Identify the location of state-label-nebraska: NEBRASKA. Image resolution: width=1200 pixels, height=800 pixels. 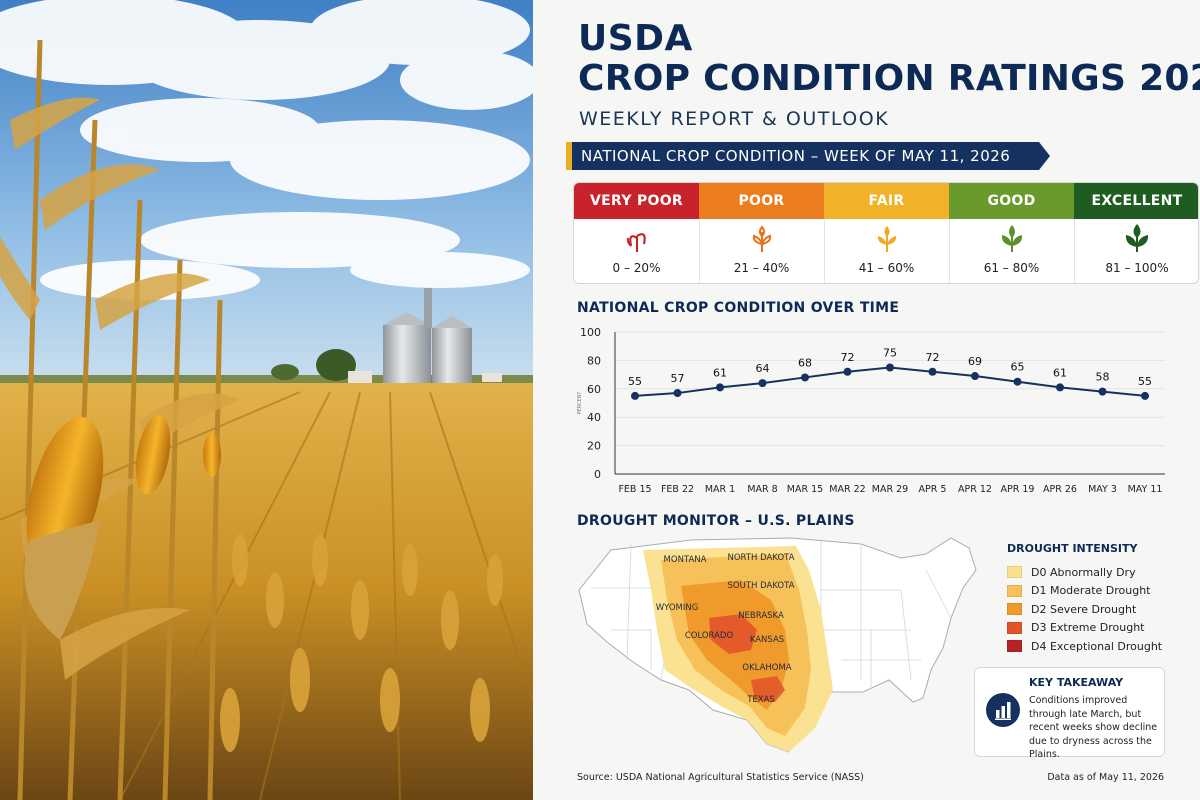
(761, 616).